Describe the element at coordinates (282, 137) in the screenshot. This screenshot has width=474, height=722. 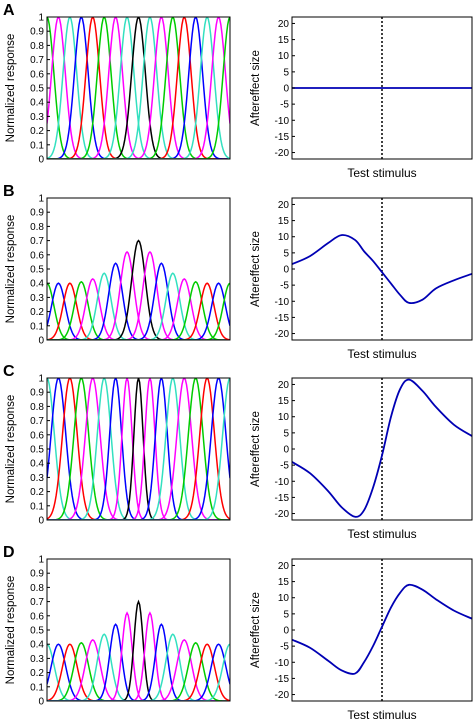
I see `y-tick-label: -15` at that location.